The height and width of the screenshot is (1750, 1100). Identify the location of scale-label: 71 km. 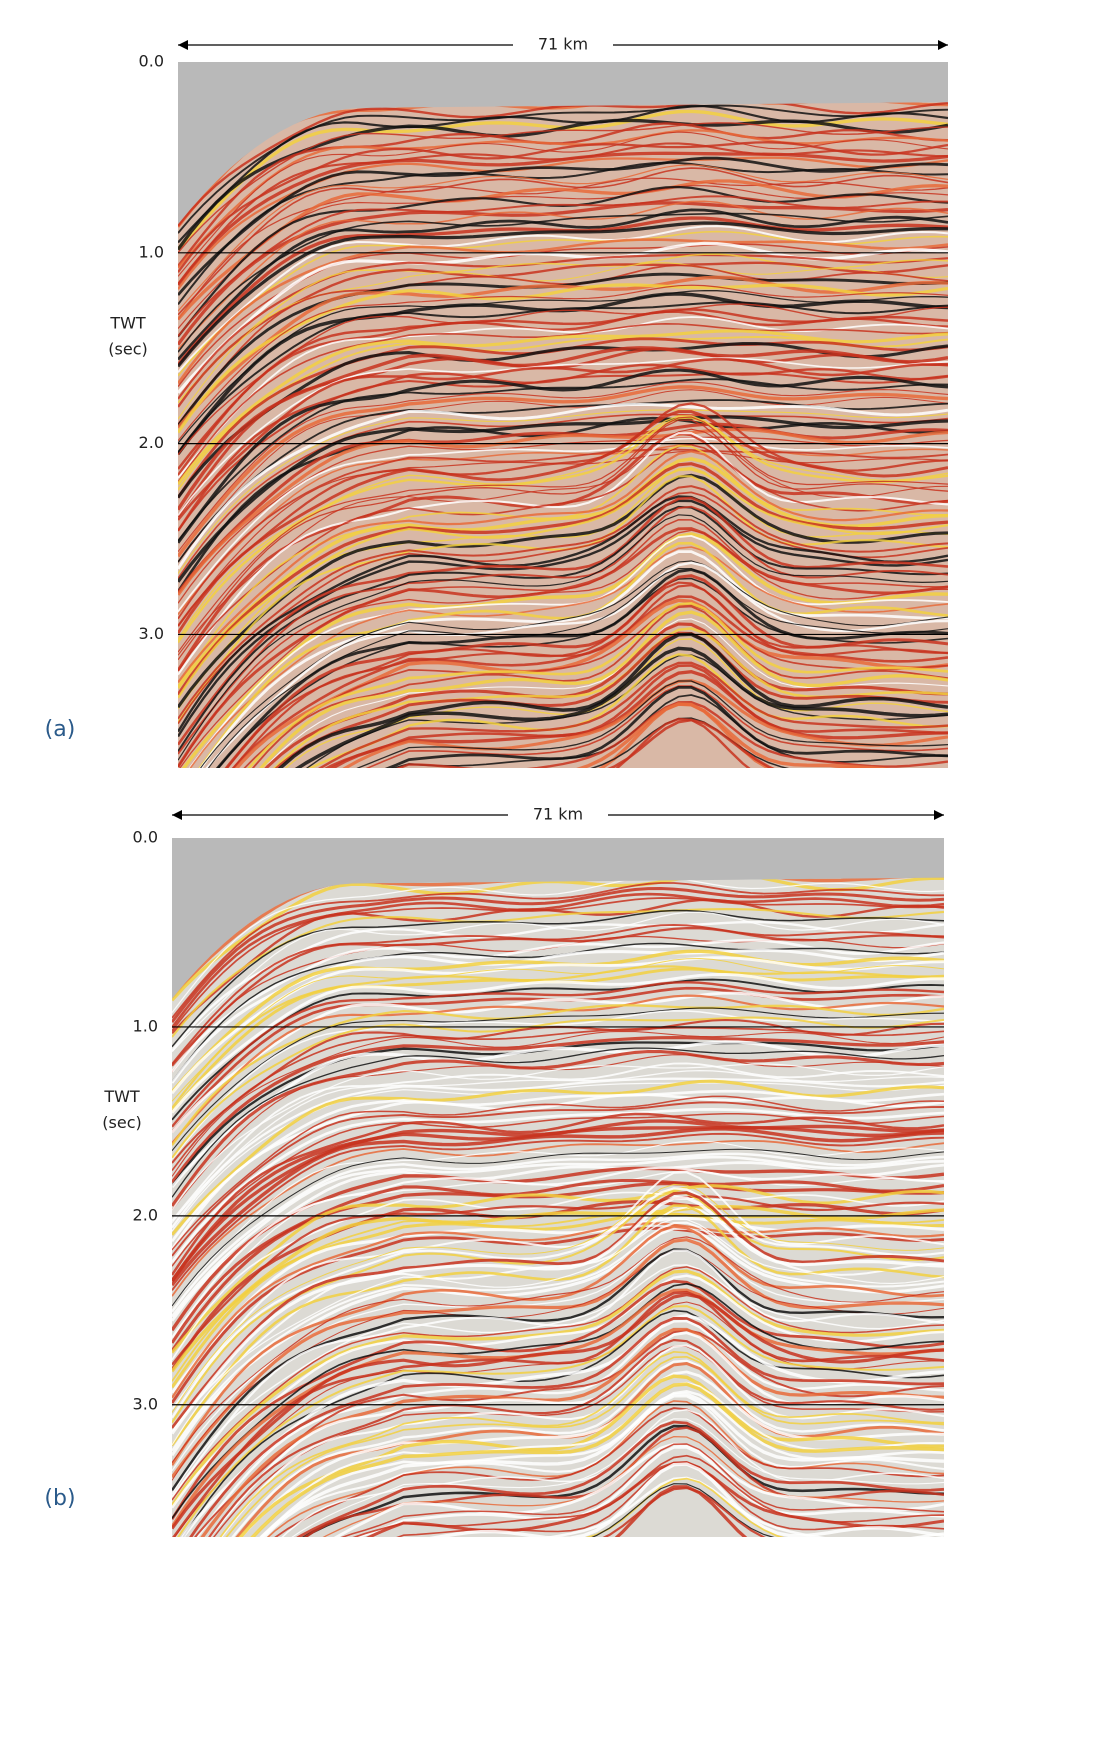
(558, 814).